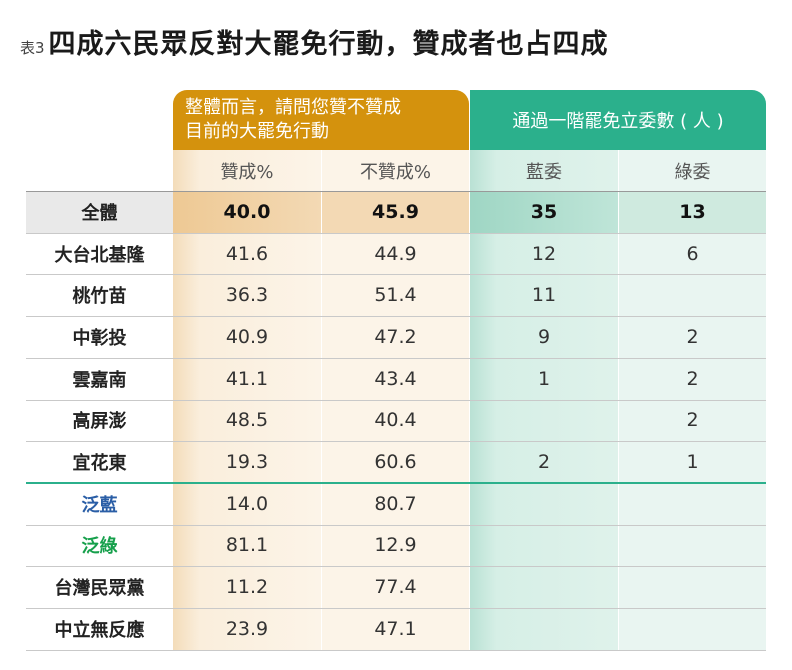 This screenshot has width=792, height=670. What do you see at coordinates (395, 628) in the screenshot?
I see `table-cell: 47.1` at bounding box center [395, 628].